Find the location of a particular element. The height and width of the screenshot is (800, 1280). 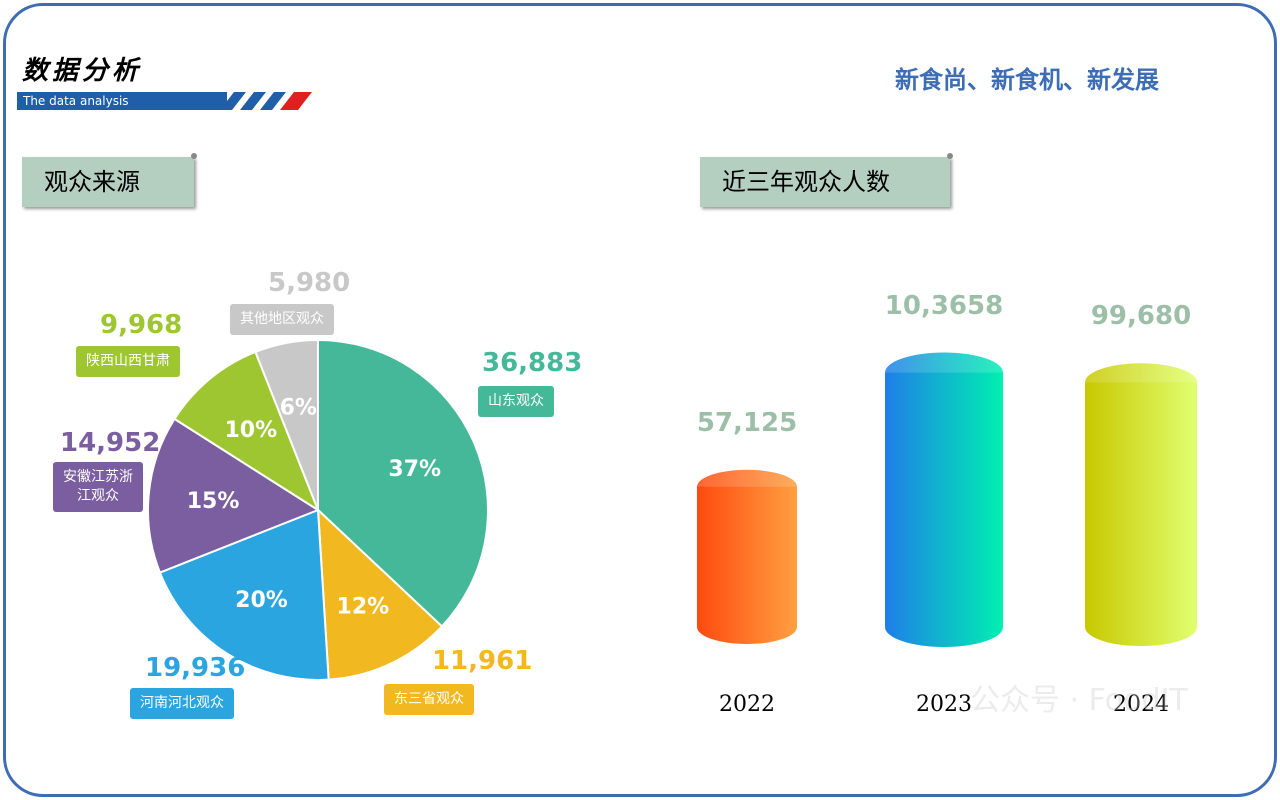

pie-category-tag: 其他地区观众 is located at coordinates (282, 319).